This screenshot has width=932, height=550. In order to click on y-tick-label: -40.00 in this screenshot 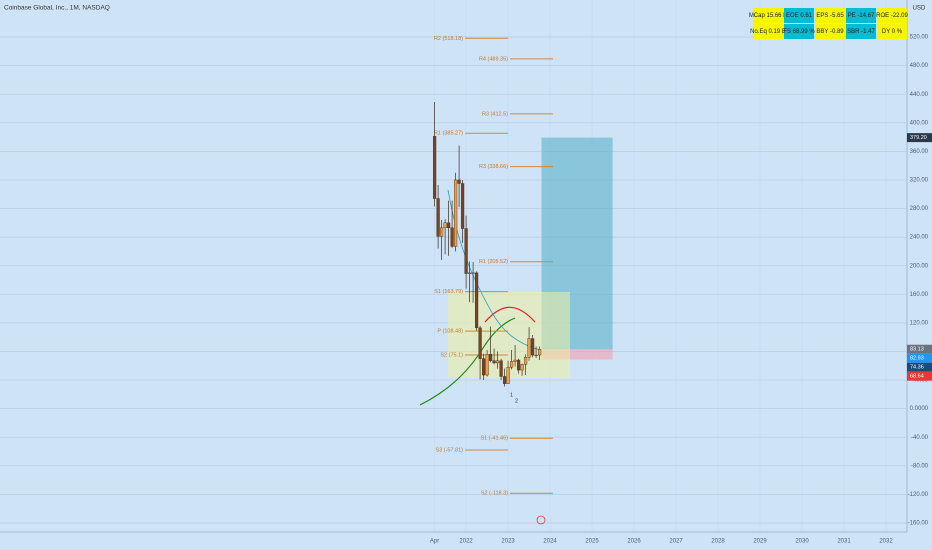, I will do `click(920, 438)`.